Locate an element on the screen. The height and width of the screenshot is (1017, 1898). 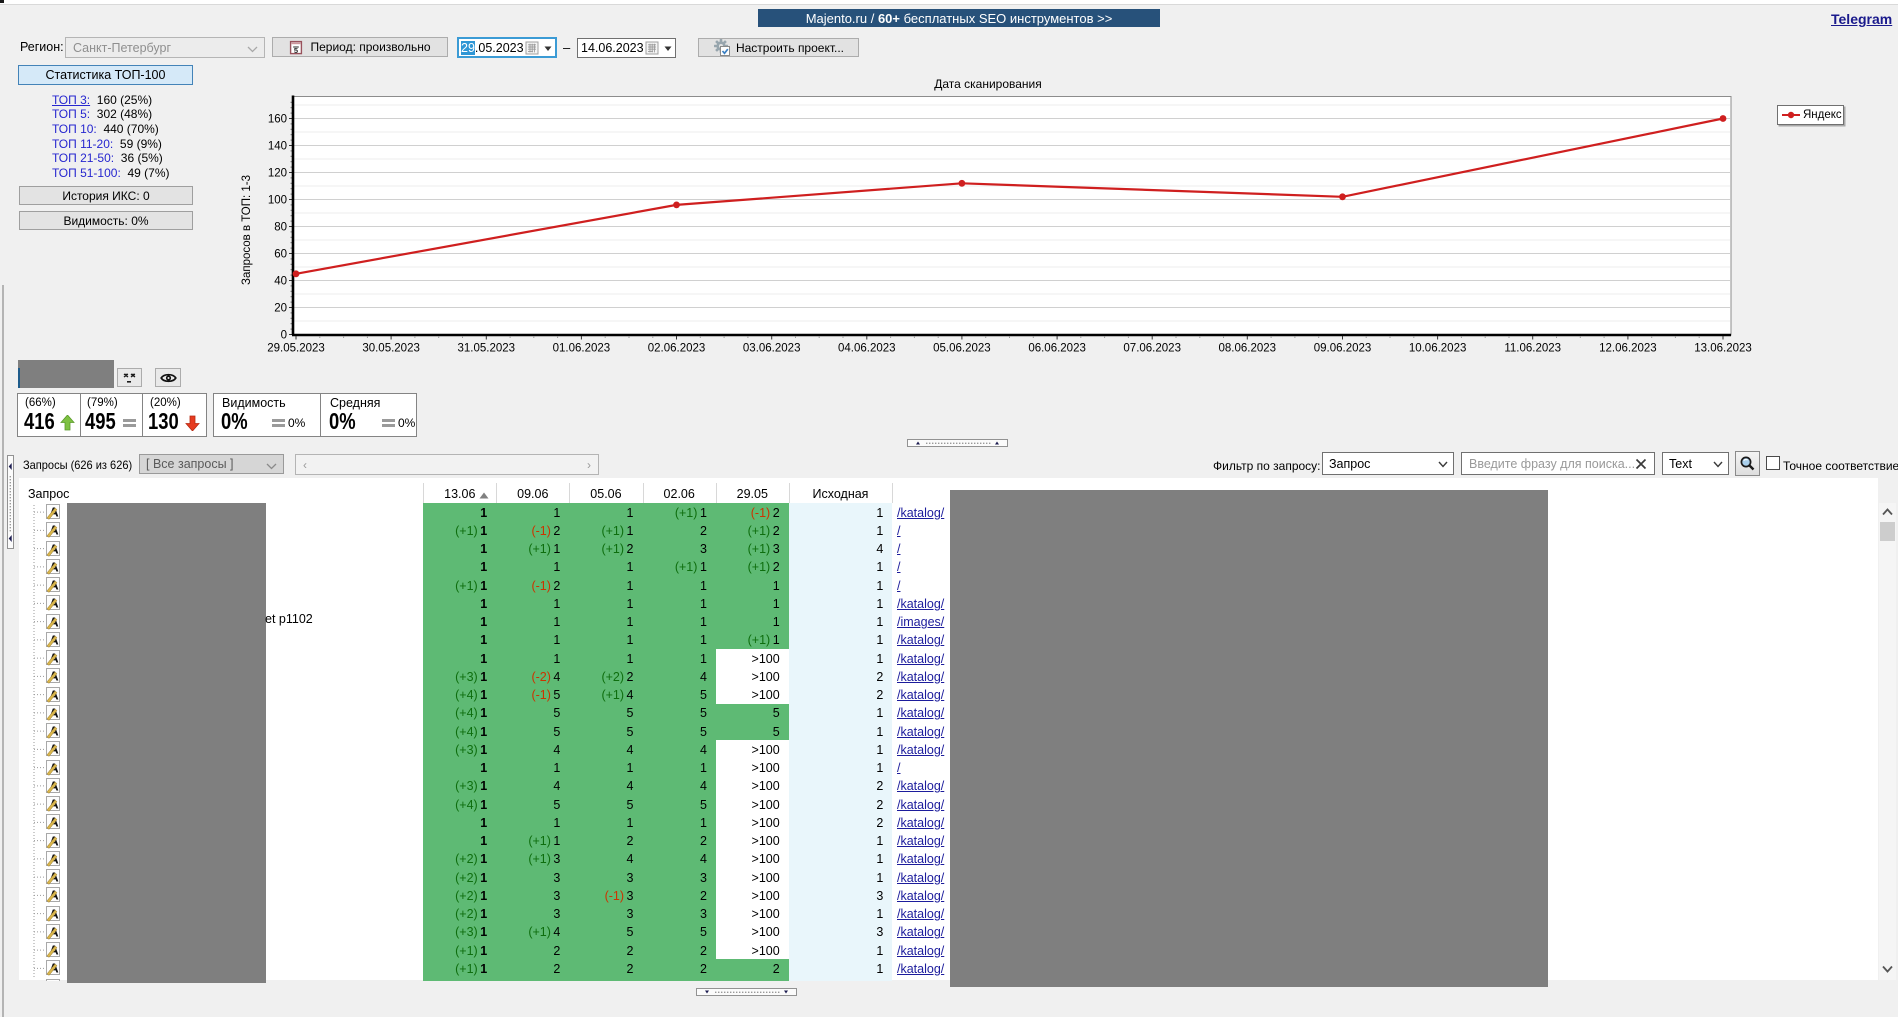
svg-text: 140 is located at coordinates (277, 147).